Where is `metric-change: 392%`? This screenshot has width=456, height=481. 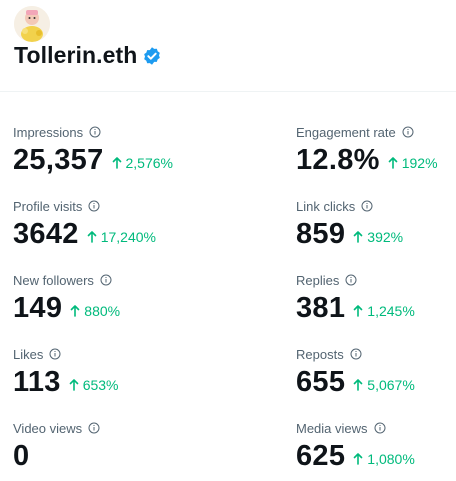 metric-change: 392% is located at coordinates (378, 237).